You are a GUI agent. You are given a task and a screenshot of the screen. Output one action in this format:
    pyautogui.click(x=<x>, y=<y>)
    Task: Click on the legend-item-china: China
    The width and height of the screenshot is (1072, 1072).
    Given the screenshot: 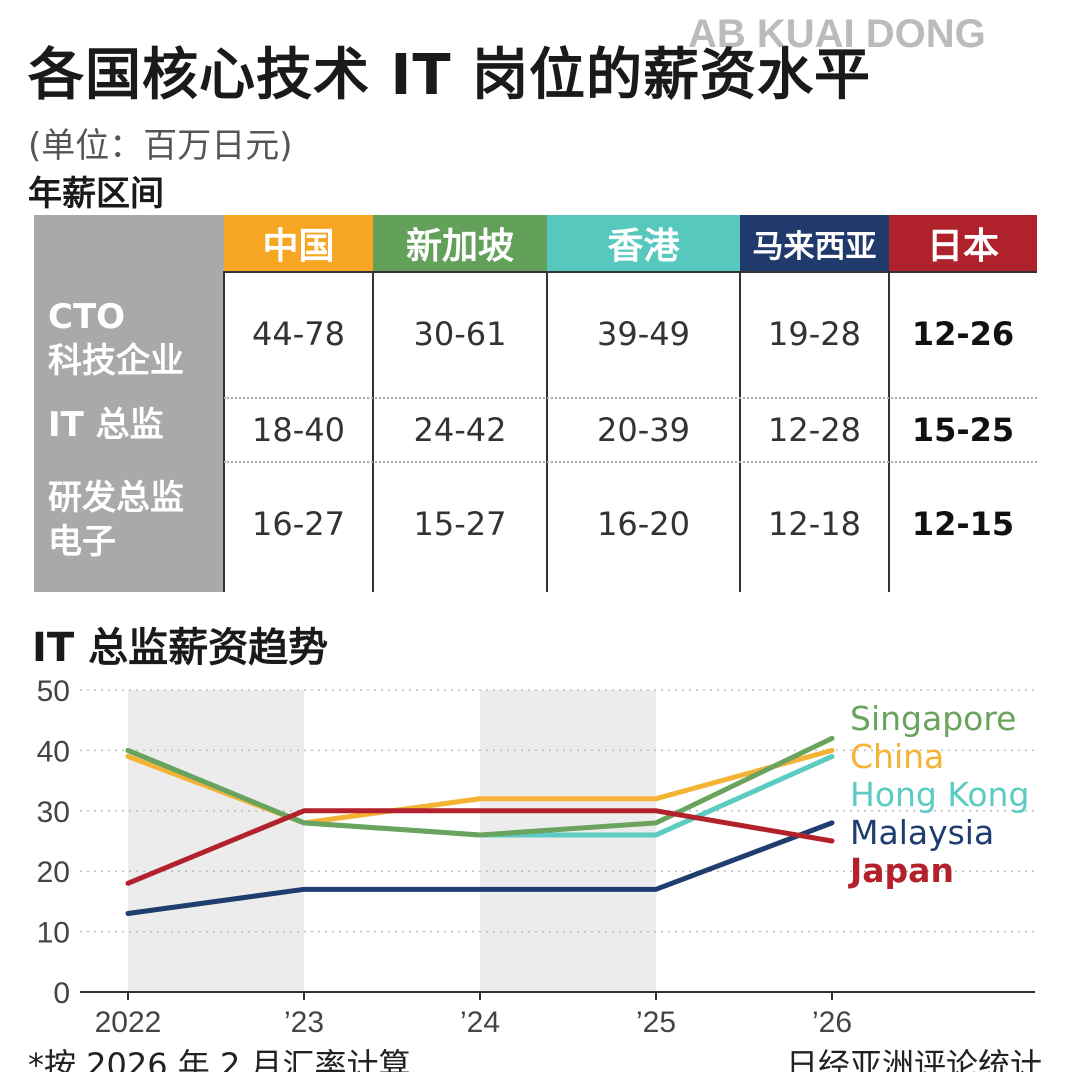 What is the action you would take?
    pyautogui.click(x=897, y=756)
    